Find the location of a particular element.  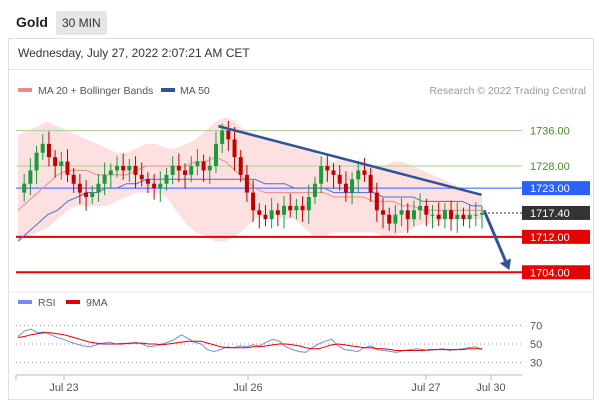

x-tick-label-0: Jul 23 is located at coordinates (63, 388).